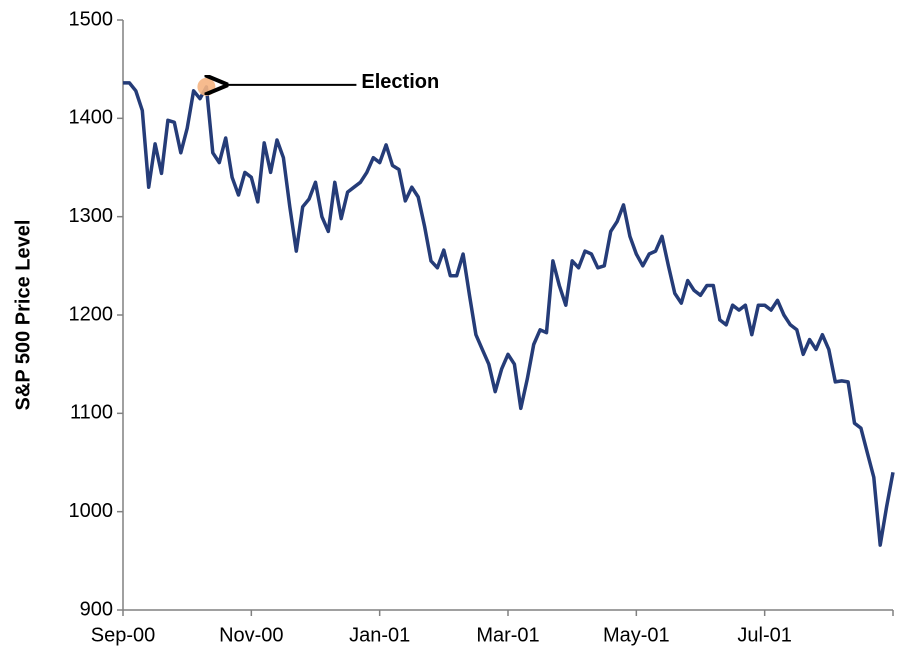  I want to click on x-tick-label: Nov-00, so click(251, 635).